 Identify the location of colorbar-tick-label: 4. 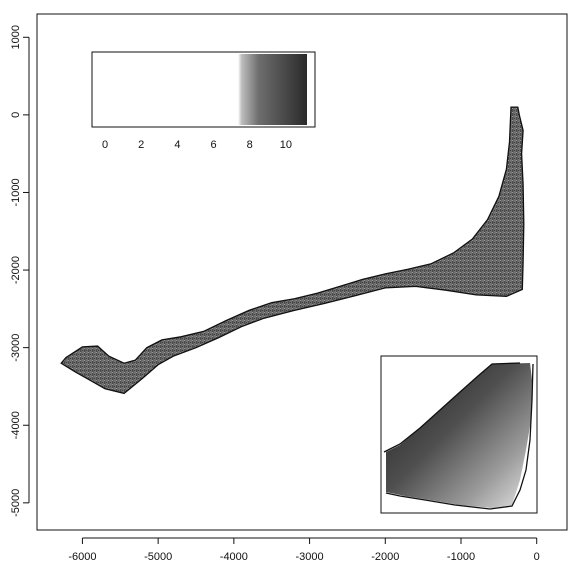
(177, 145).